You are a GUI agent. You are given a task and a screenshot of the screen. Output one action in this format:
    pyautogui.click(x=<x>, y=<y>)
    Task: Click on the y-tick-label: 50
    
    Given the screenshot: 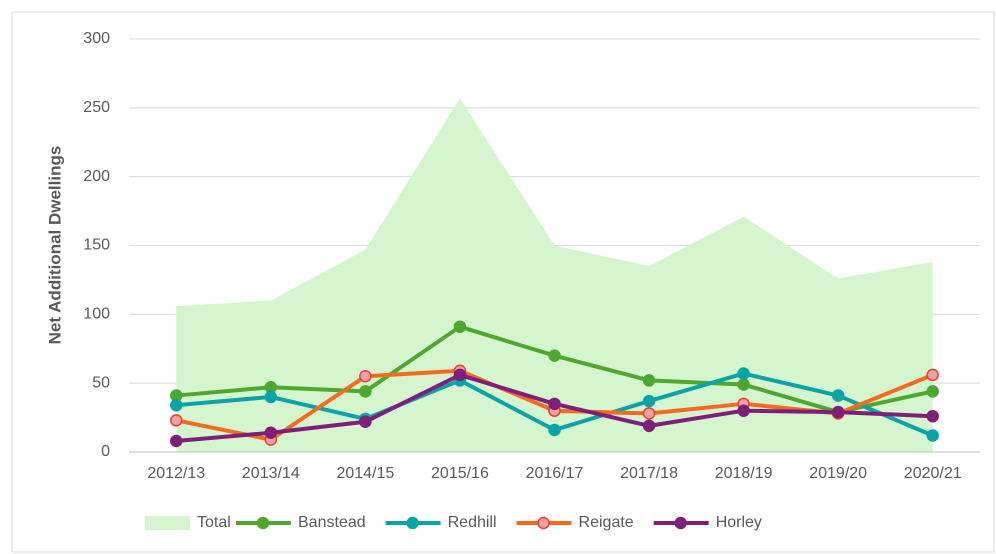 What is the action you would take?
    pyautogui.click(x=101, y=382)
    